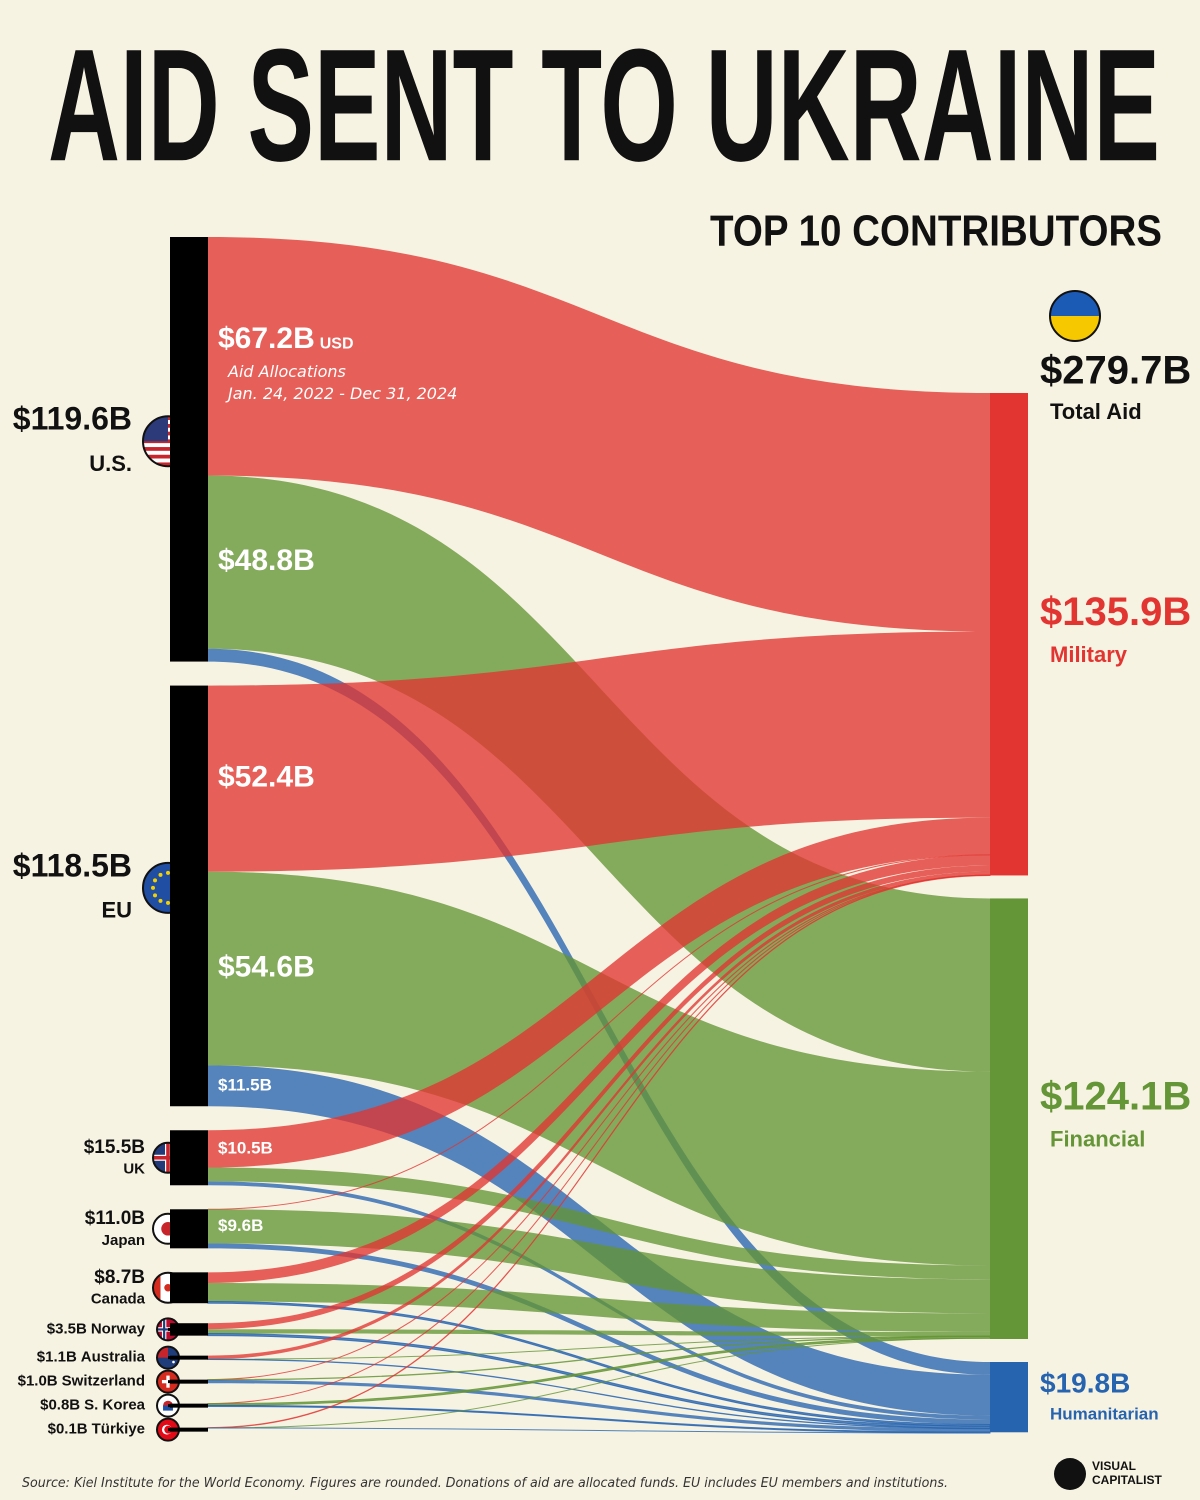 The height and width of the screenshot is (1500, 1200). I want to click on source-value: $3.5B, so click(67, 1328).